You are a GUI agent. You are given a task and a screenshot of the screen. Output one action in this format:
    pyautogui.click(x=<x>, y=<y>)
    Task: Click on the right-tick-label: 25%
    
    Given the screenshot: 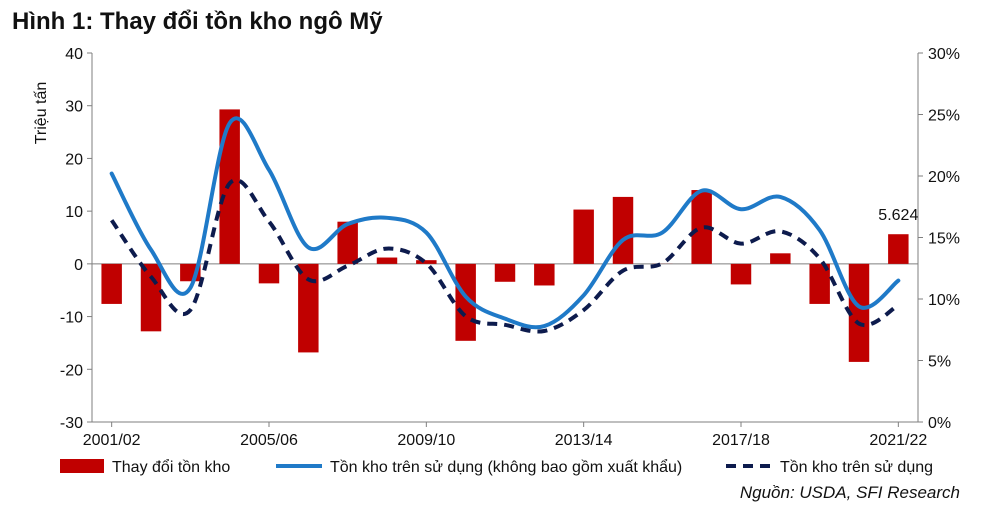 What is the action you would take?
    pyautogui.click(x=944, y=116)
    